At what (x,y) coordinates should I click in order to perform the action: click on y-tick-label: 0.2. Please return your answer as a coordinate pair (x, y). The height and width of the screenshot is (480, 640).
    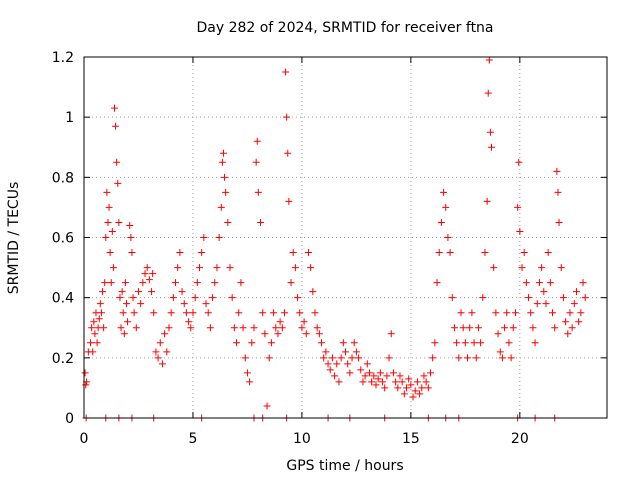
    Looking at the image, I should click on (63, 359).